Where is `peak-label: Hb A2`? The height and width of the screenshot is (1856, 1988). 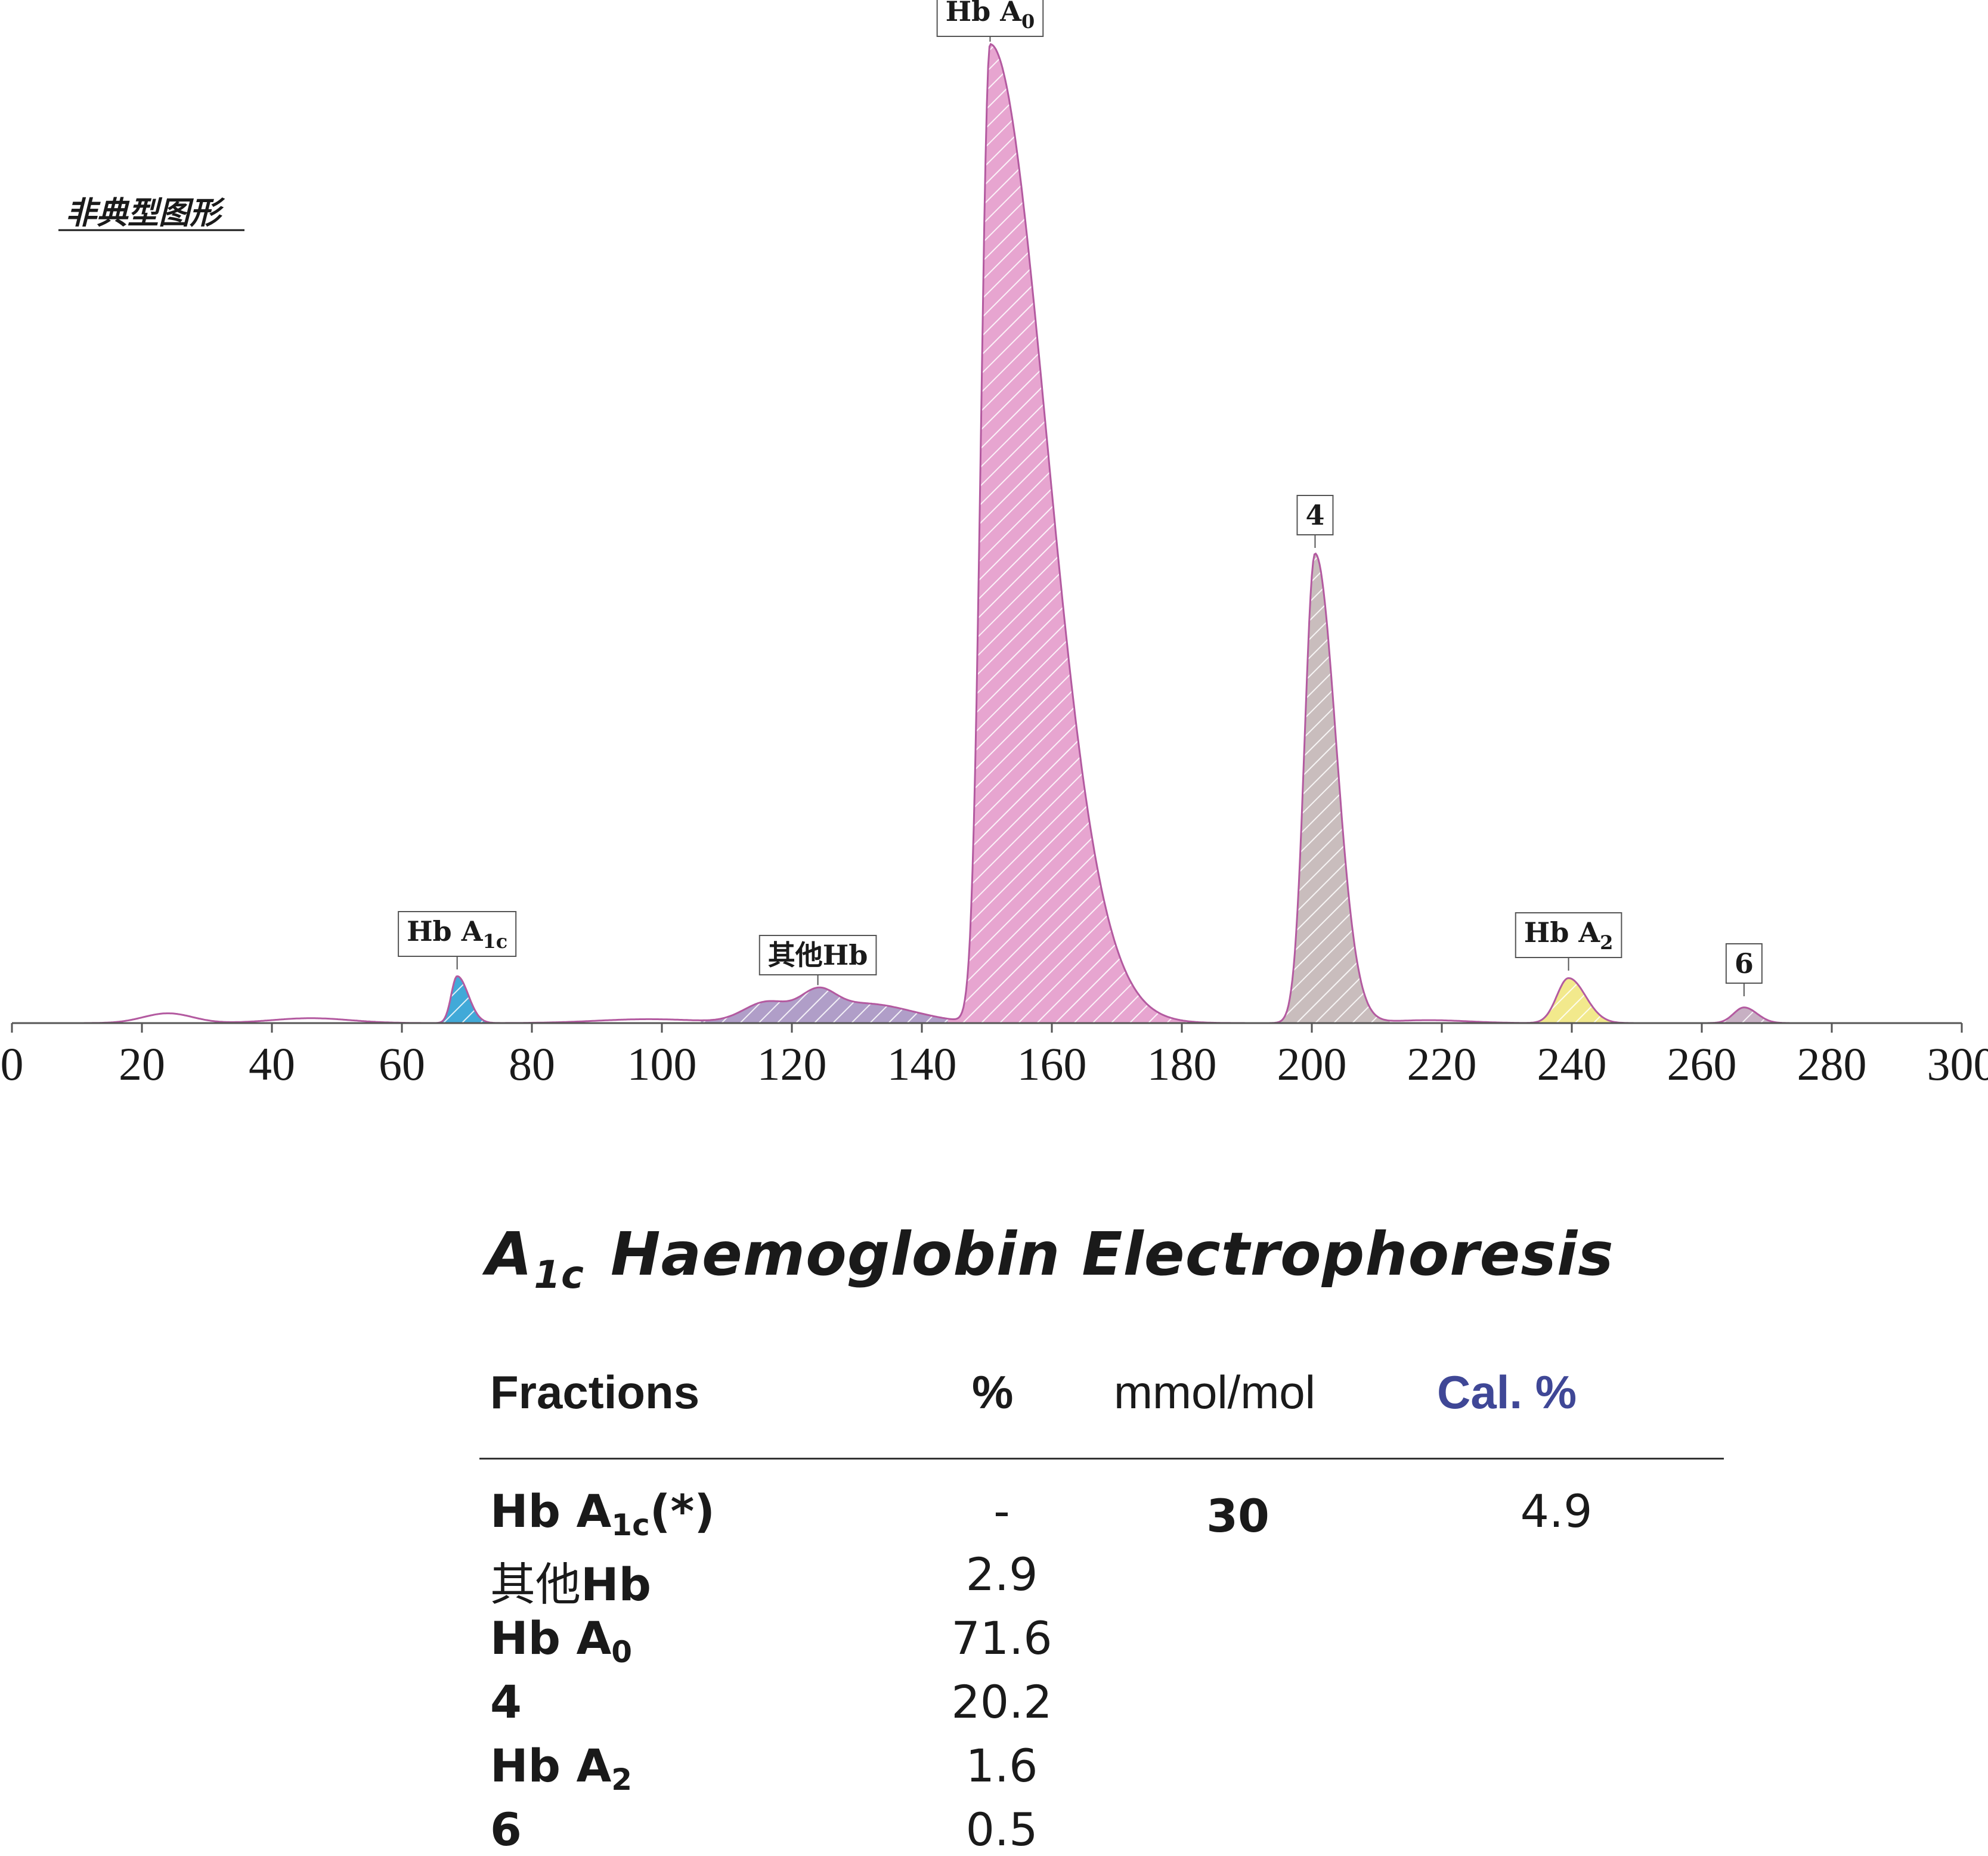
peak-label: Hb A2 is located at coordinates (1569, 942).